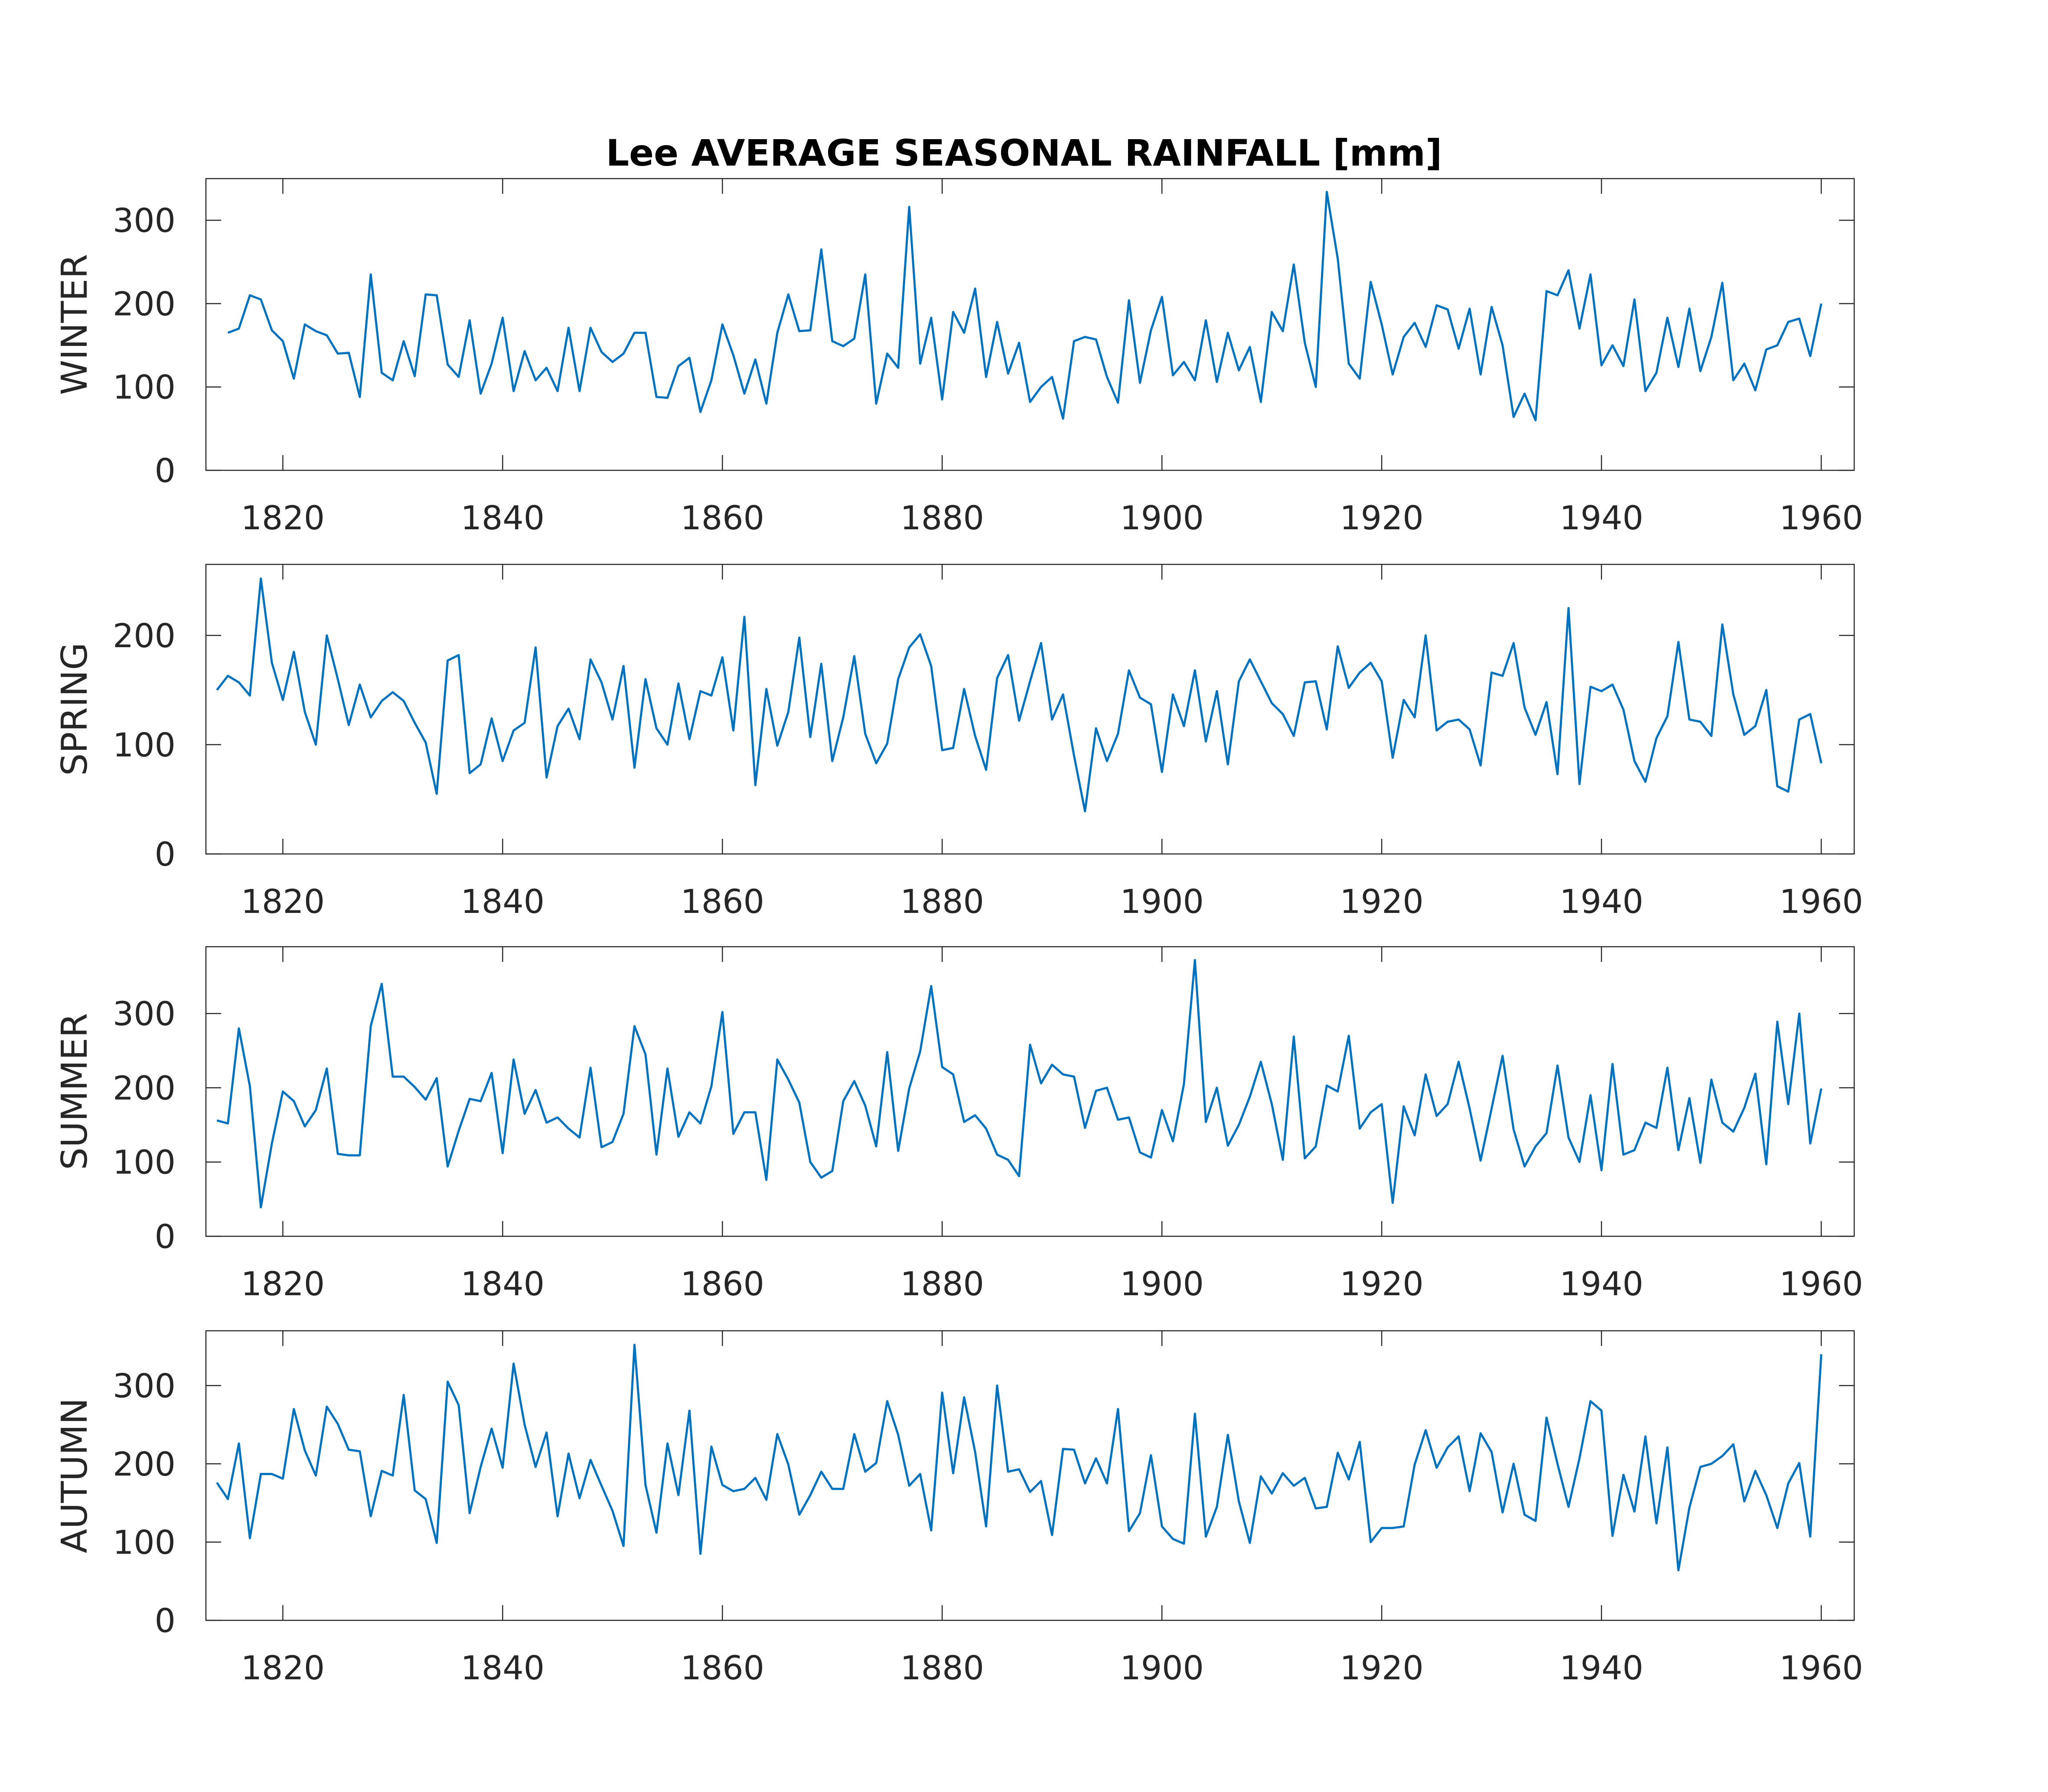 The width and height of the screenshot is (2048, 1792). I want to click on winter-rainfall-line, so click(1025, 306).